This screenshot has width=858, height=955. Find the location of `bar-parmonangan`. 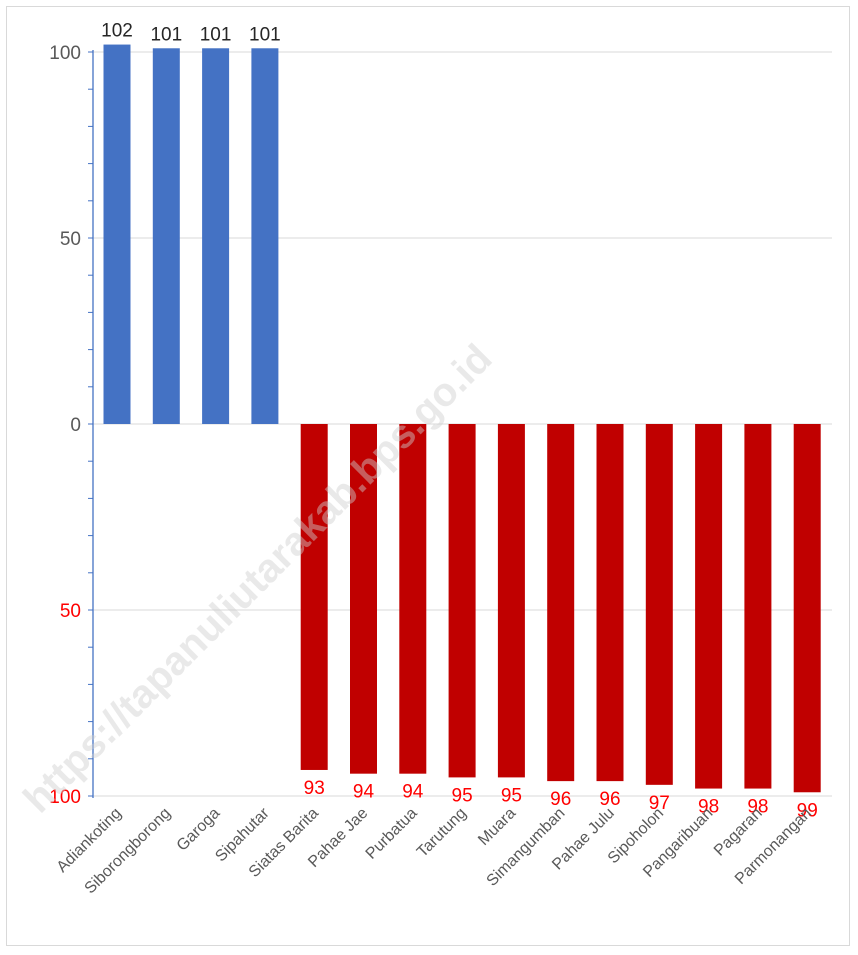

bar-parmonangan is located at coordinates (807, 608).